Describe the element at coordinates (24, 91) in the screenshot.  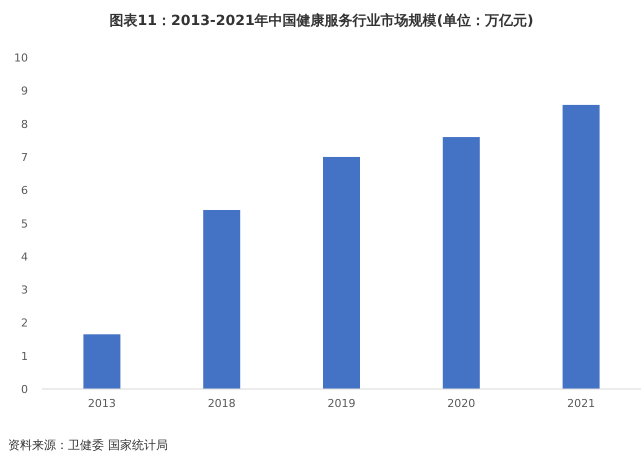
I see `y-tick-label: 9` at that location.